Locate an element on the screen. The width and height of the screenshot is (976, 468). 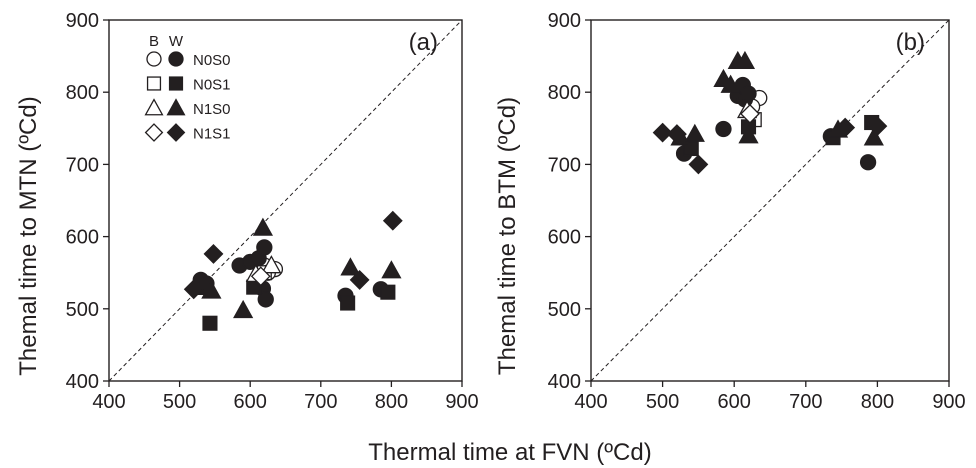
legend: B W N0S0 N0S1 N1S0 N1S1 is located at coordinates (187, 88).